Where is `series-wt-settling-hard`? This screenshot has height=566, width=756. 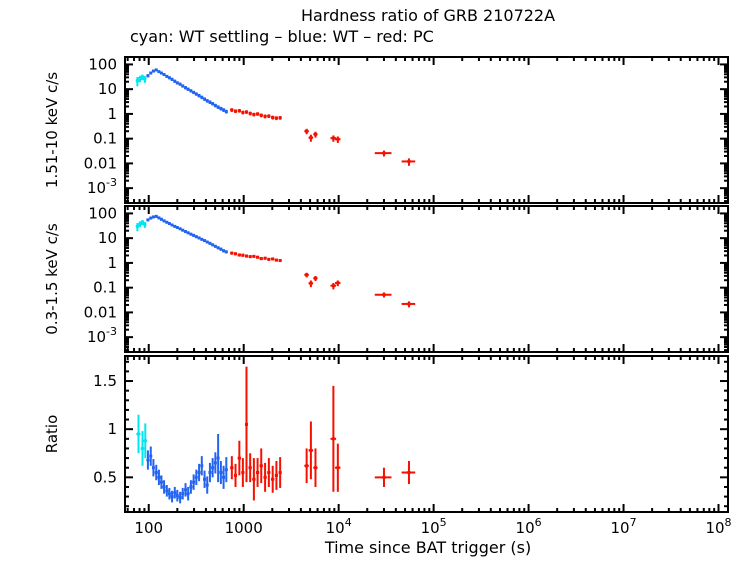
series-wt-settling-hard is located at coordinates (141, 80).